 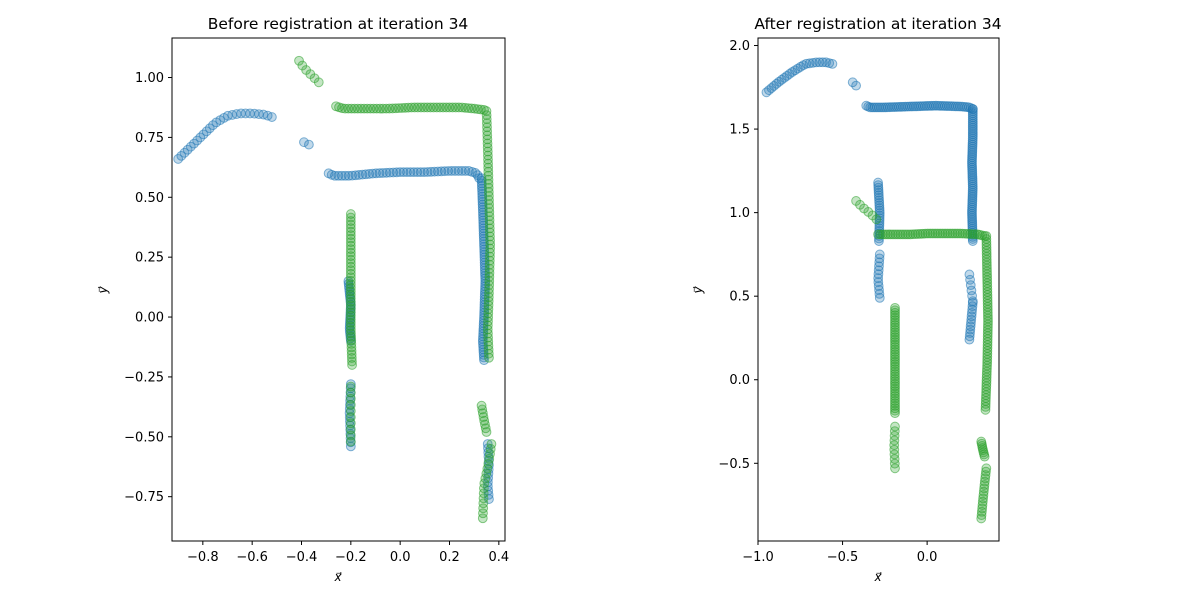 I want to click on y-tick-label: −0.25, so click(x=144, y=377).